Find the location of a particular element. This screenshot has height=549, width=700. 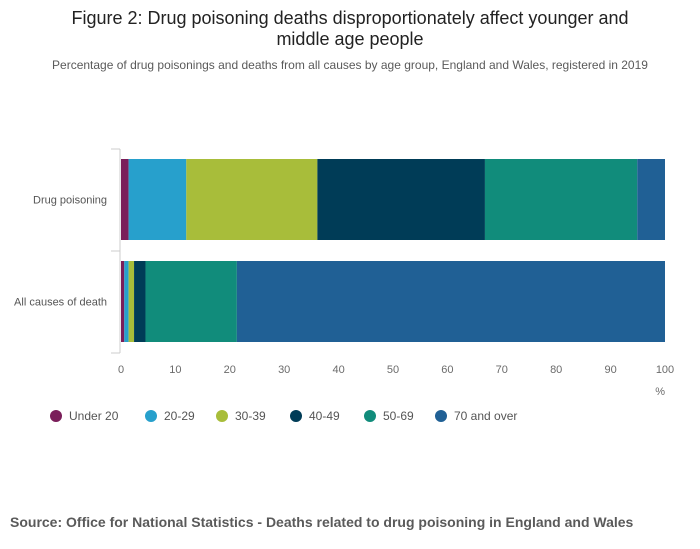

x-tick-label: 50 is located at coordinates (393, 370).